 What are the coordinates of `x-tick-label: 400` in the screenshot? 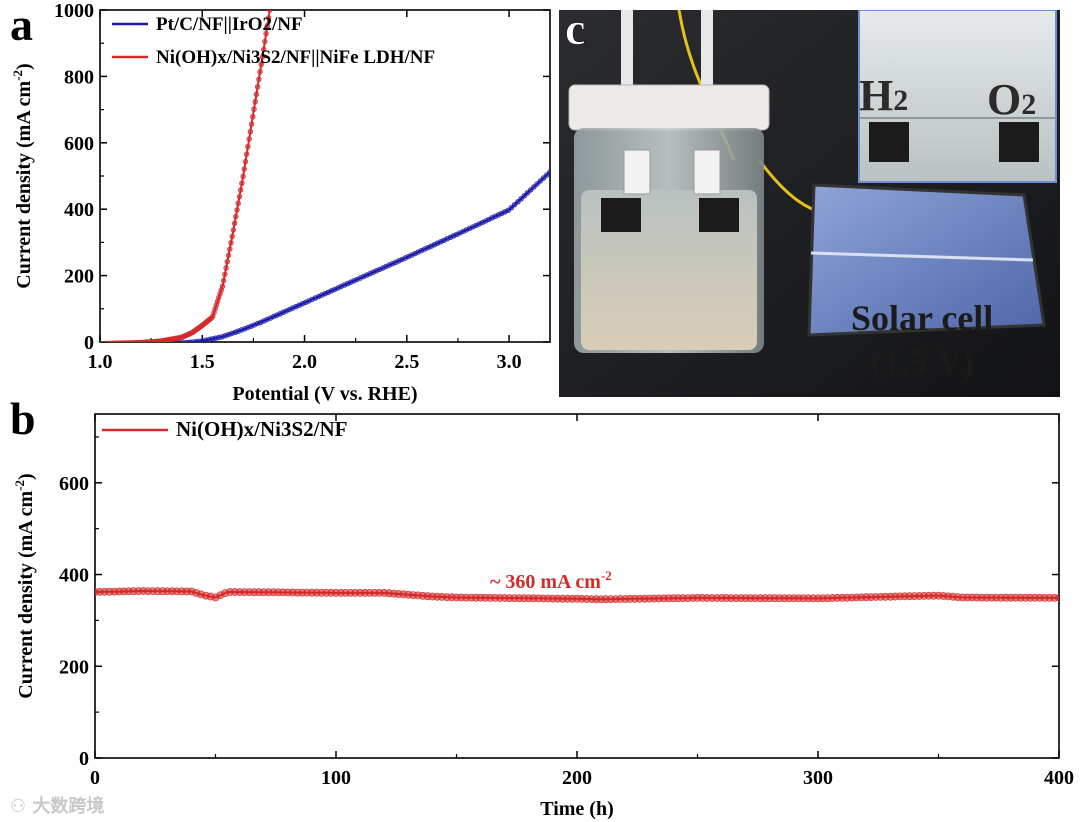 It's located at (1059, 778).